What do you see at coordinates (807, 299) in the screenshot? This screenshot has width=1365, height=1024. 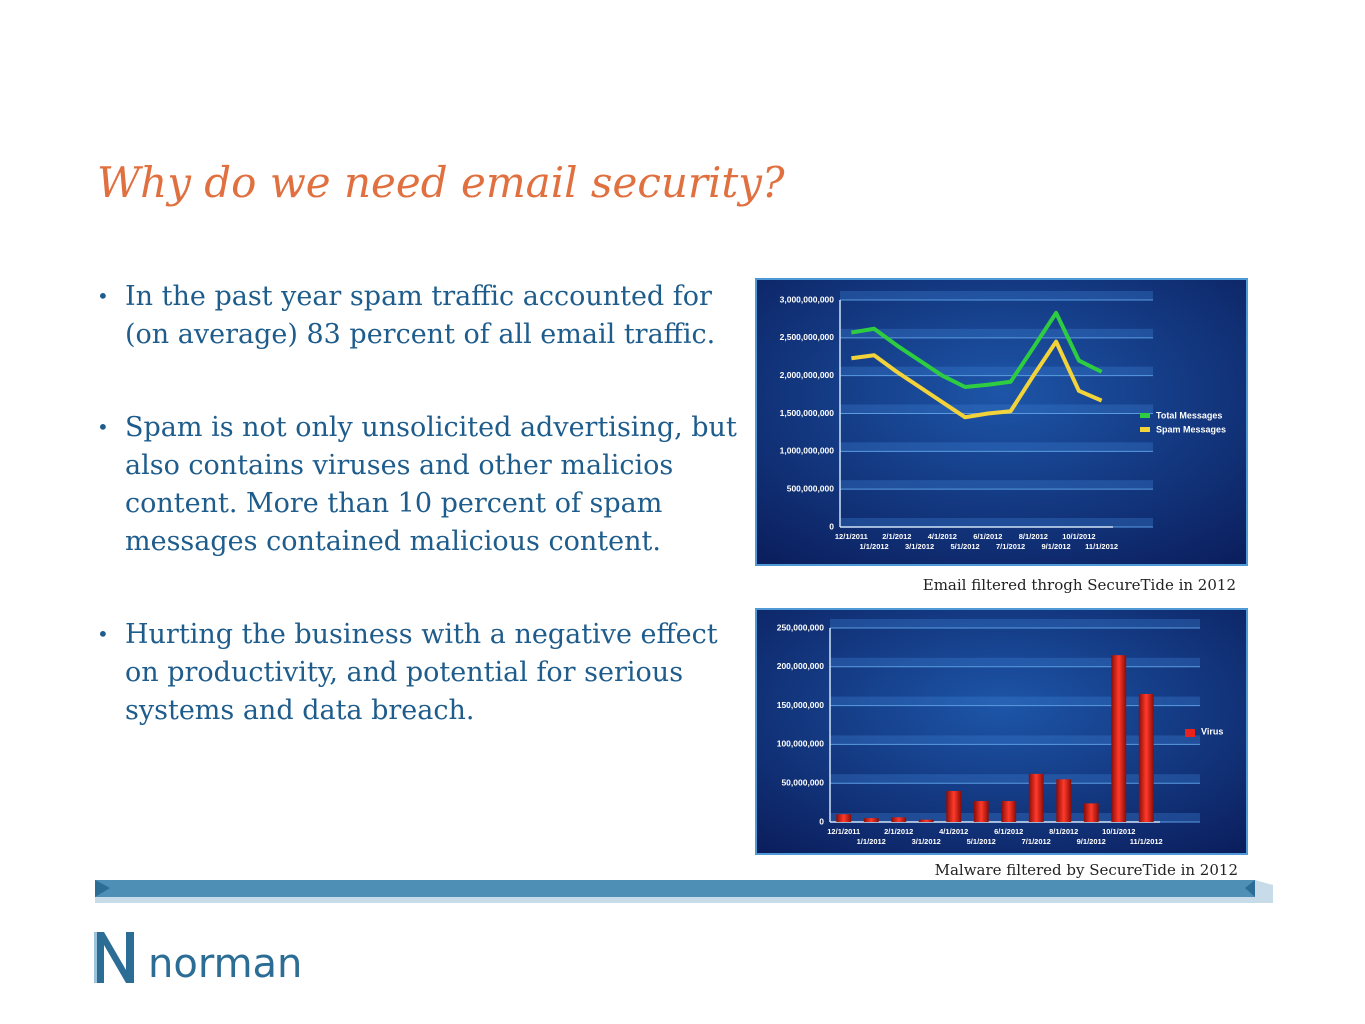 I see `y-tick-label: 3,000,000,000` at bounding box center [807, 299].